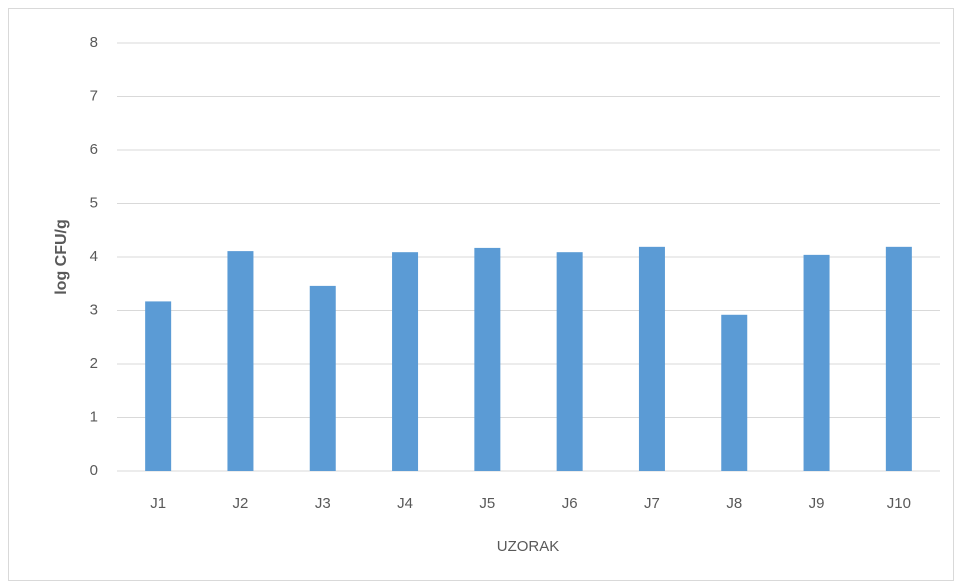  Describe the element at coordinates (94, 470) in the screenshot. I see `y-tick-label: 0` at that location.